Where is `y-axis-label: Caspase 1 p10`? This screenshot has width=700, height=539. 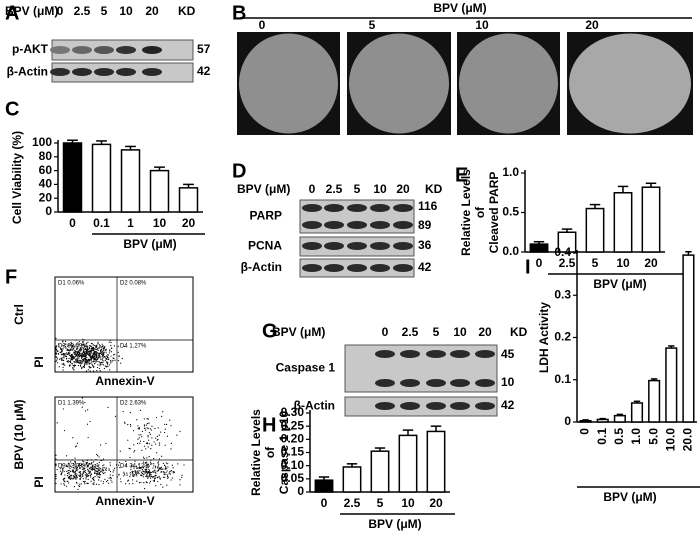 y-axis-label: Caspase 1 p10 is located at coordinates (284, 452).